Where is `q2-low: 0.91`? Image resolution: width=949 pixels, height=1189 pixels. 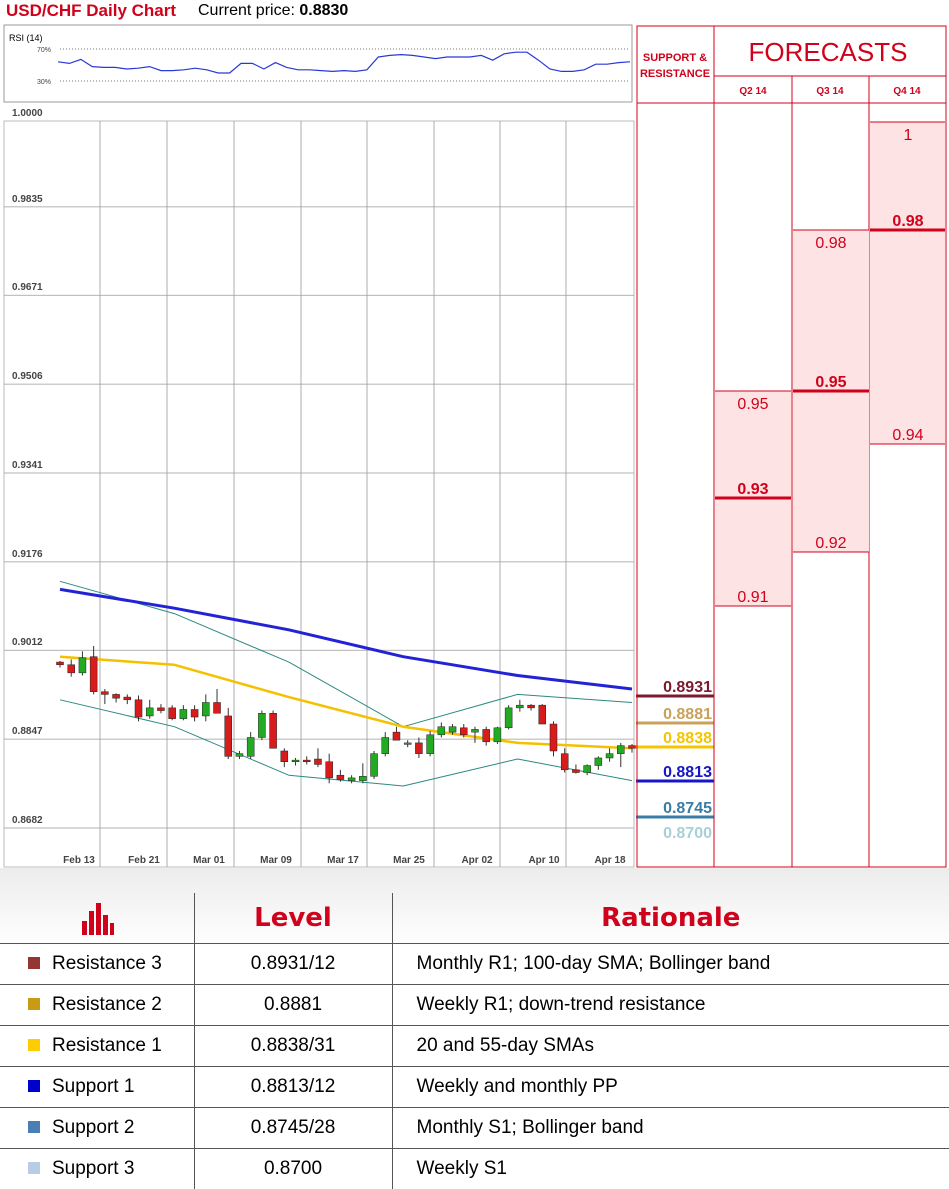 q2-low: 0.91 is located at coordinates (752, 597).